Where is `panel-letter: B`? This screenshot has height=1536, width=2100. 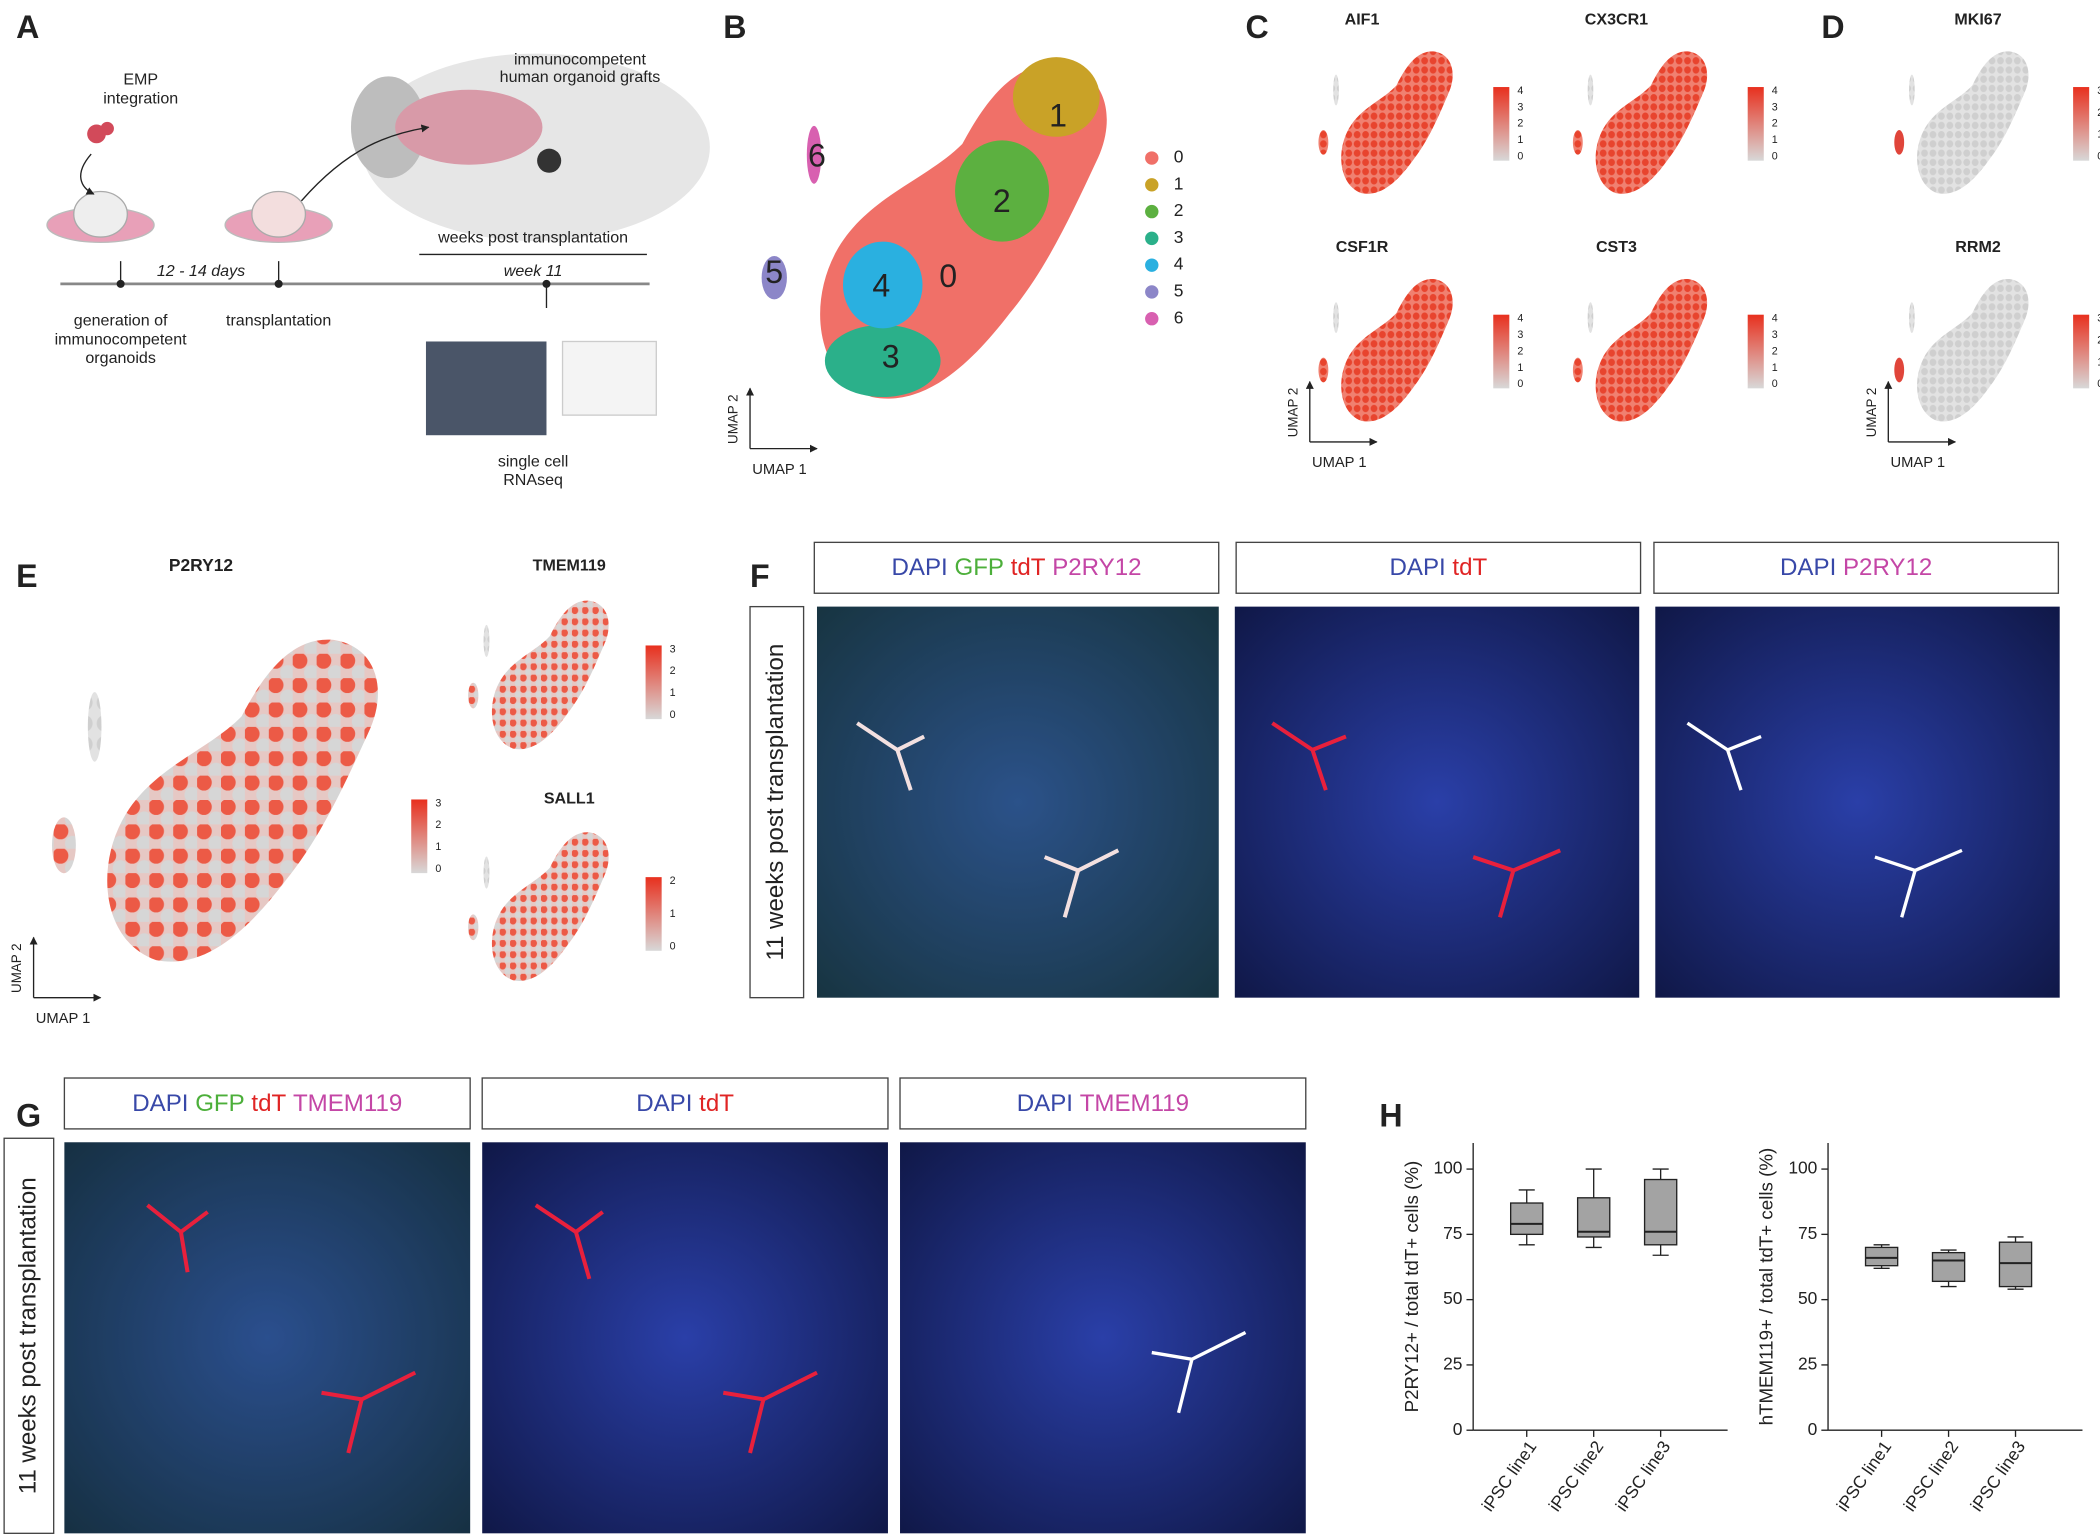 panel-letter: B is located at coordinates (734, 27).